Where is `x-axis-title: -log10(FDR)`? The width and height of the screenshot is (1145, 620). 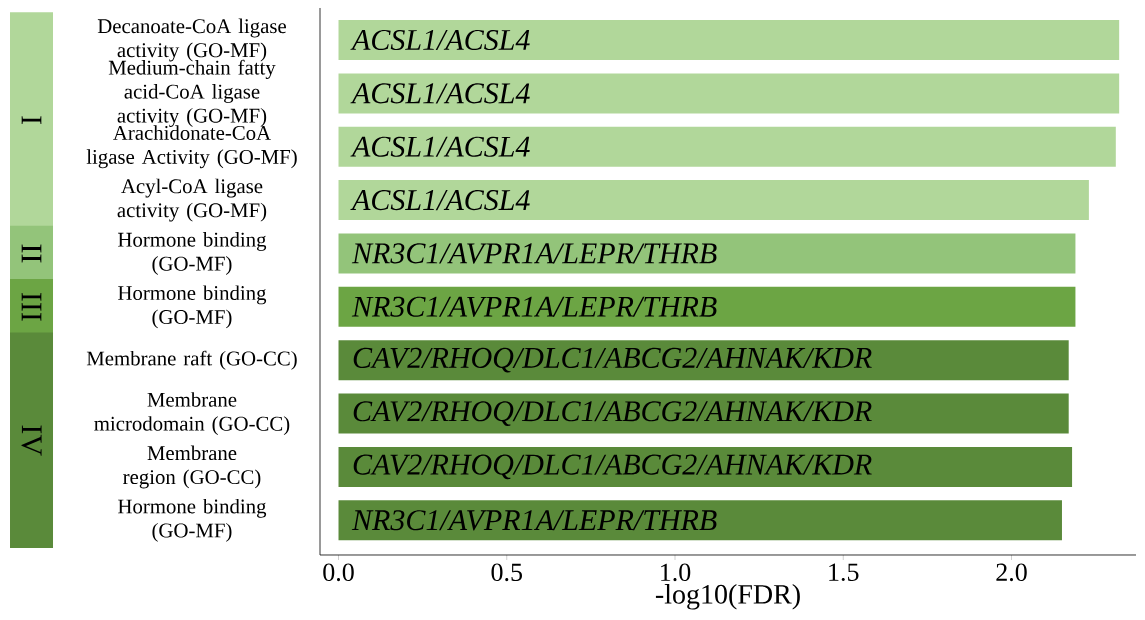
x-axis-title: -log10(FDR) is located at coordinates (727, 597).